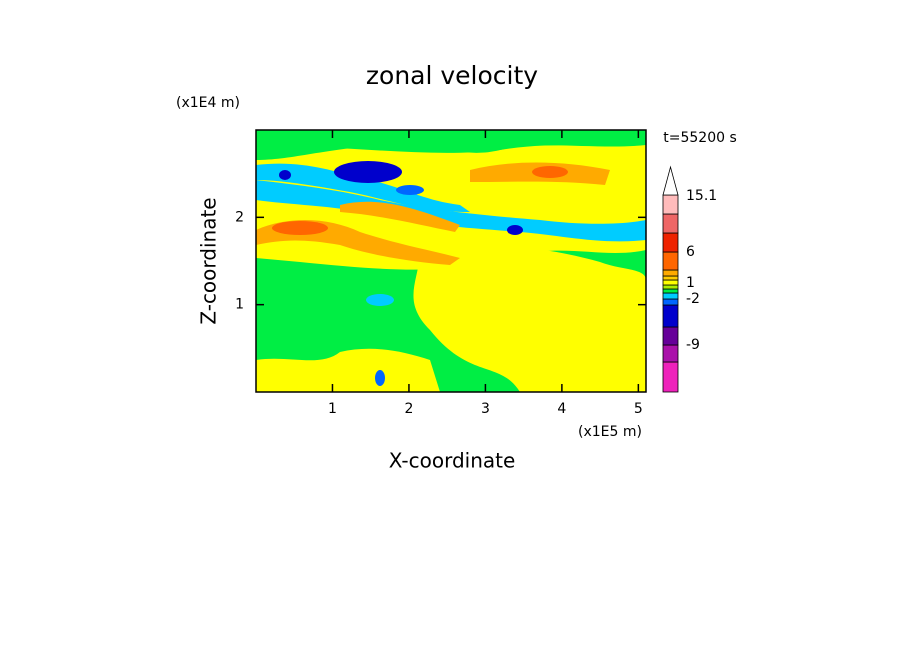 The image size is (904, 654). I want to click on colorbar-label: 6, so click(690, 252).